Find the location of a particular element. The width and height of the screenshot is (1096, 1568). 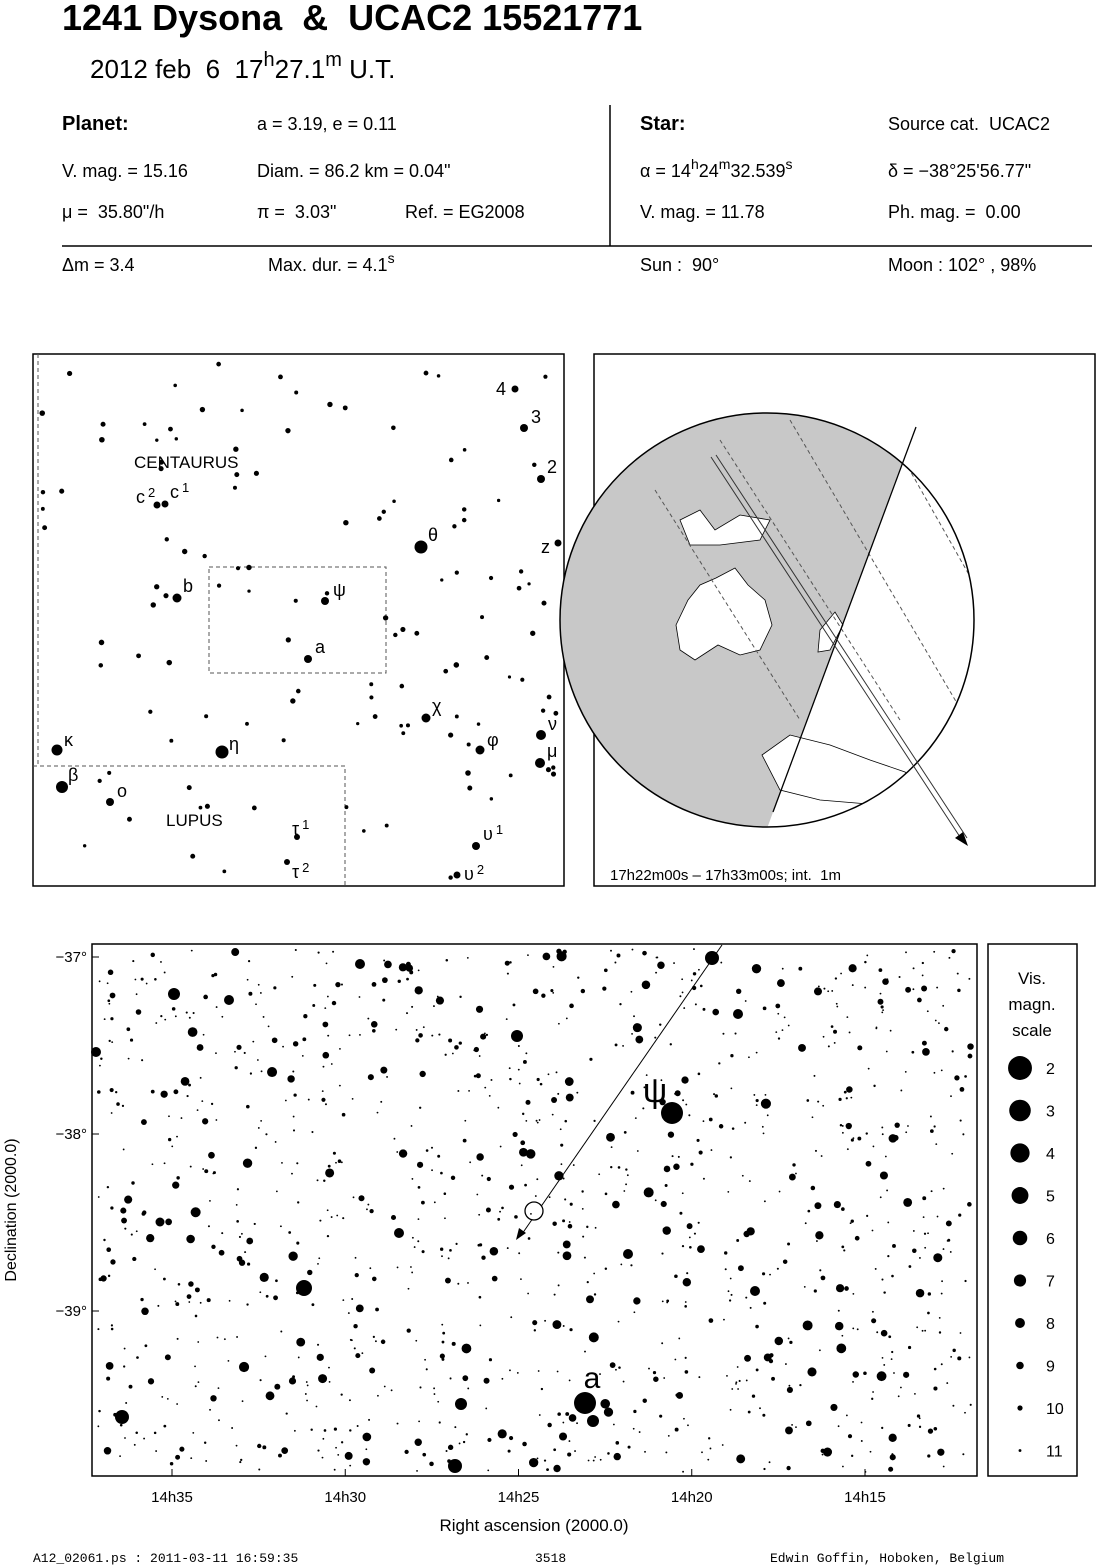

info-cell: Ref. = EG2008 is located at coordinates (465, 212).